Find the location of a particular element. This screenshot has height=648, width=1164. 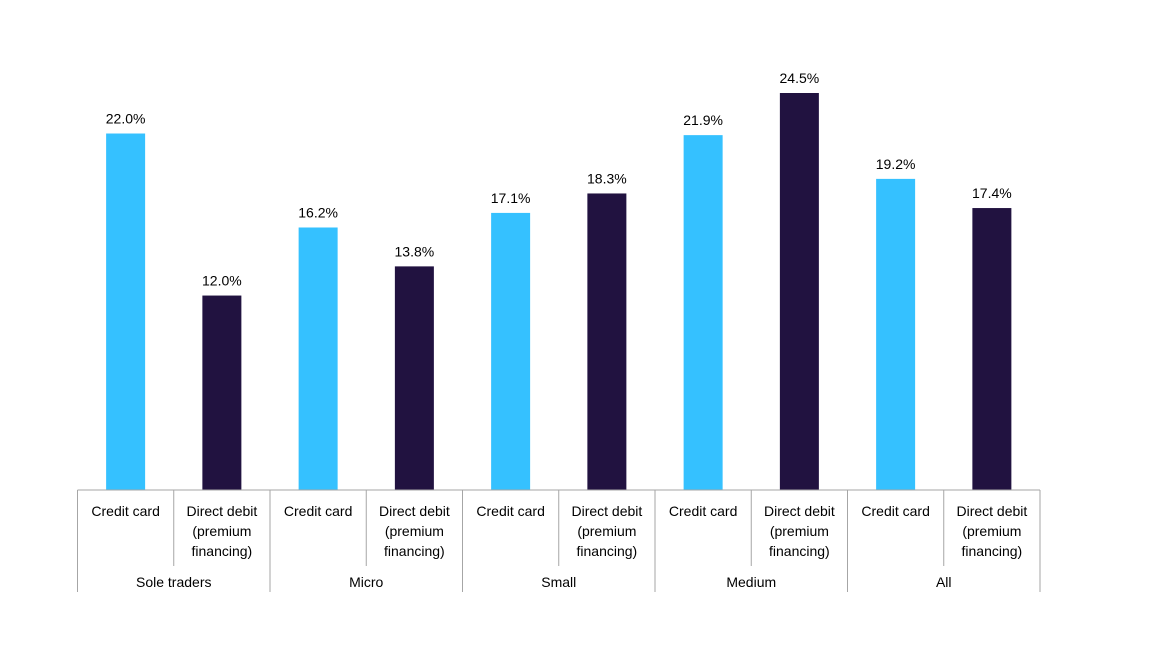

tick-label-credit_card-3: Credit card is located at coordinates (510, 511).